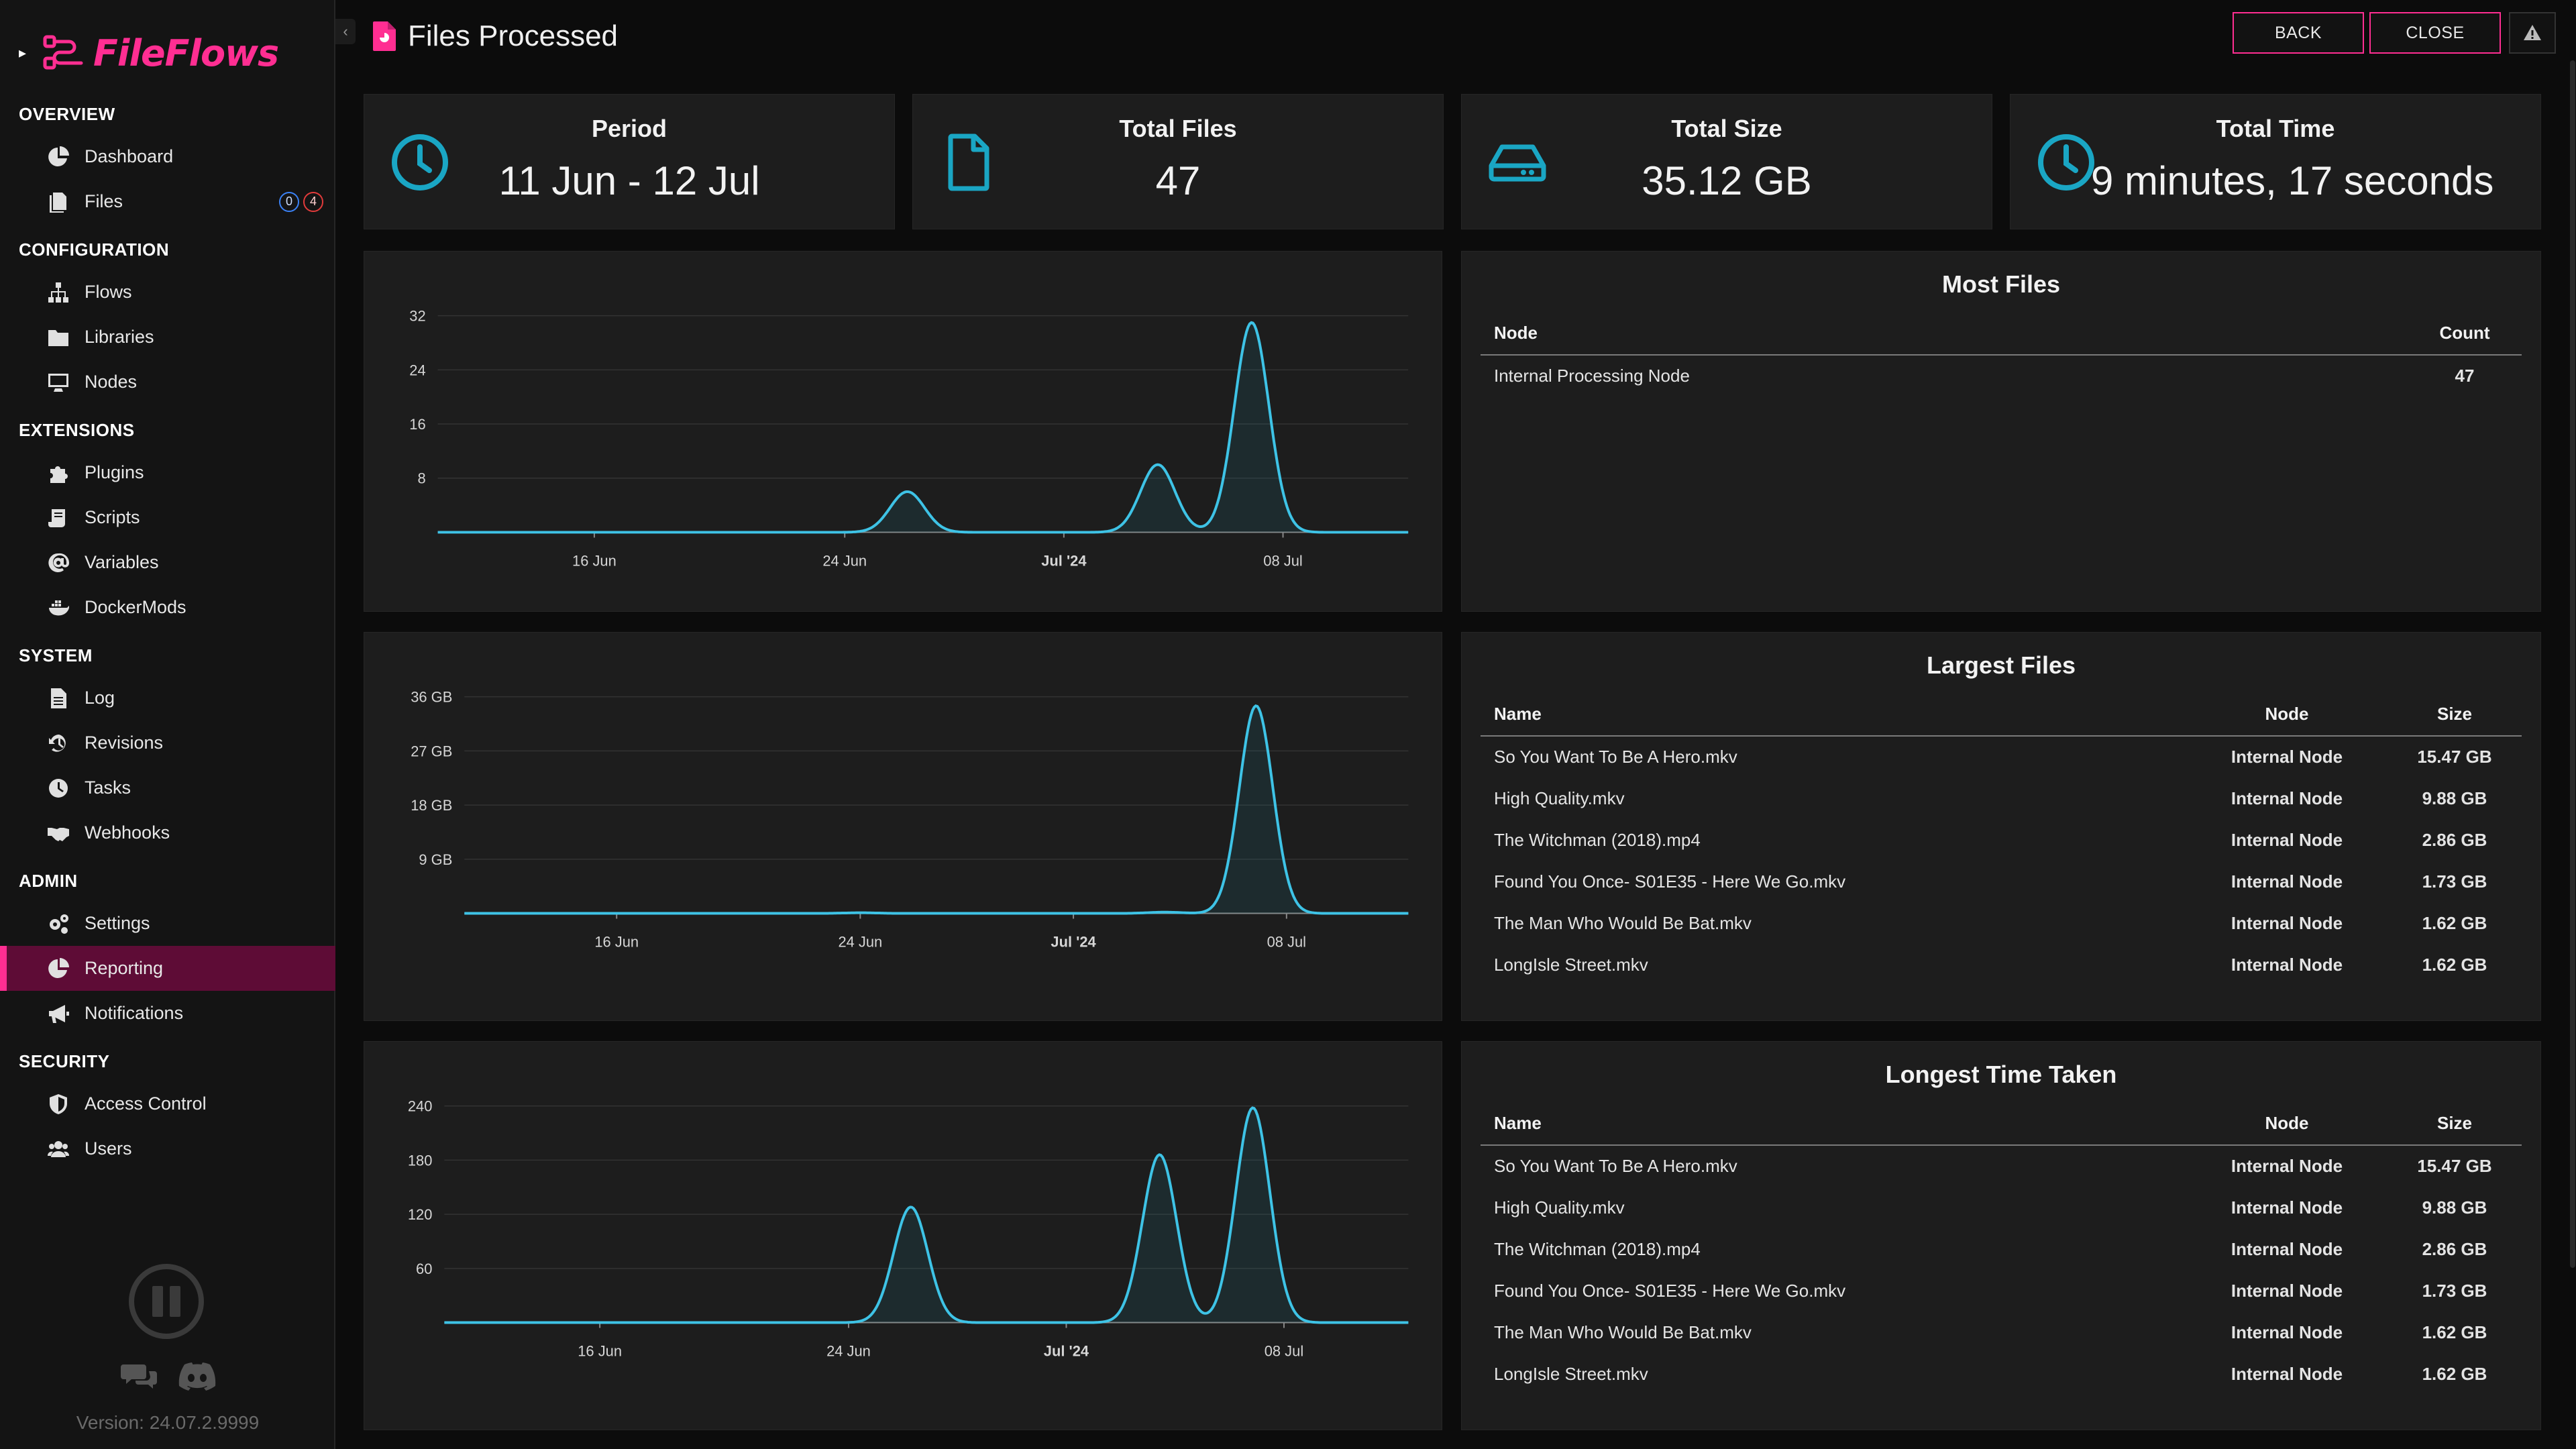 This screenshot has width=2576, height=1449. What do you see at coordinates (167, 1148) in the screenshot?
I see `sidebar-item-users: Users` at bounding box center [167, 1148].